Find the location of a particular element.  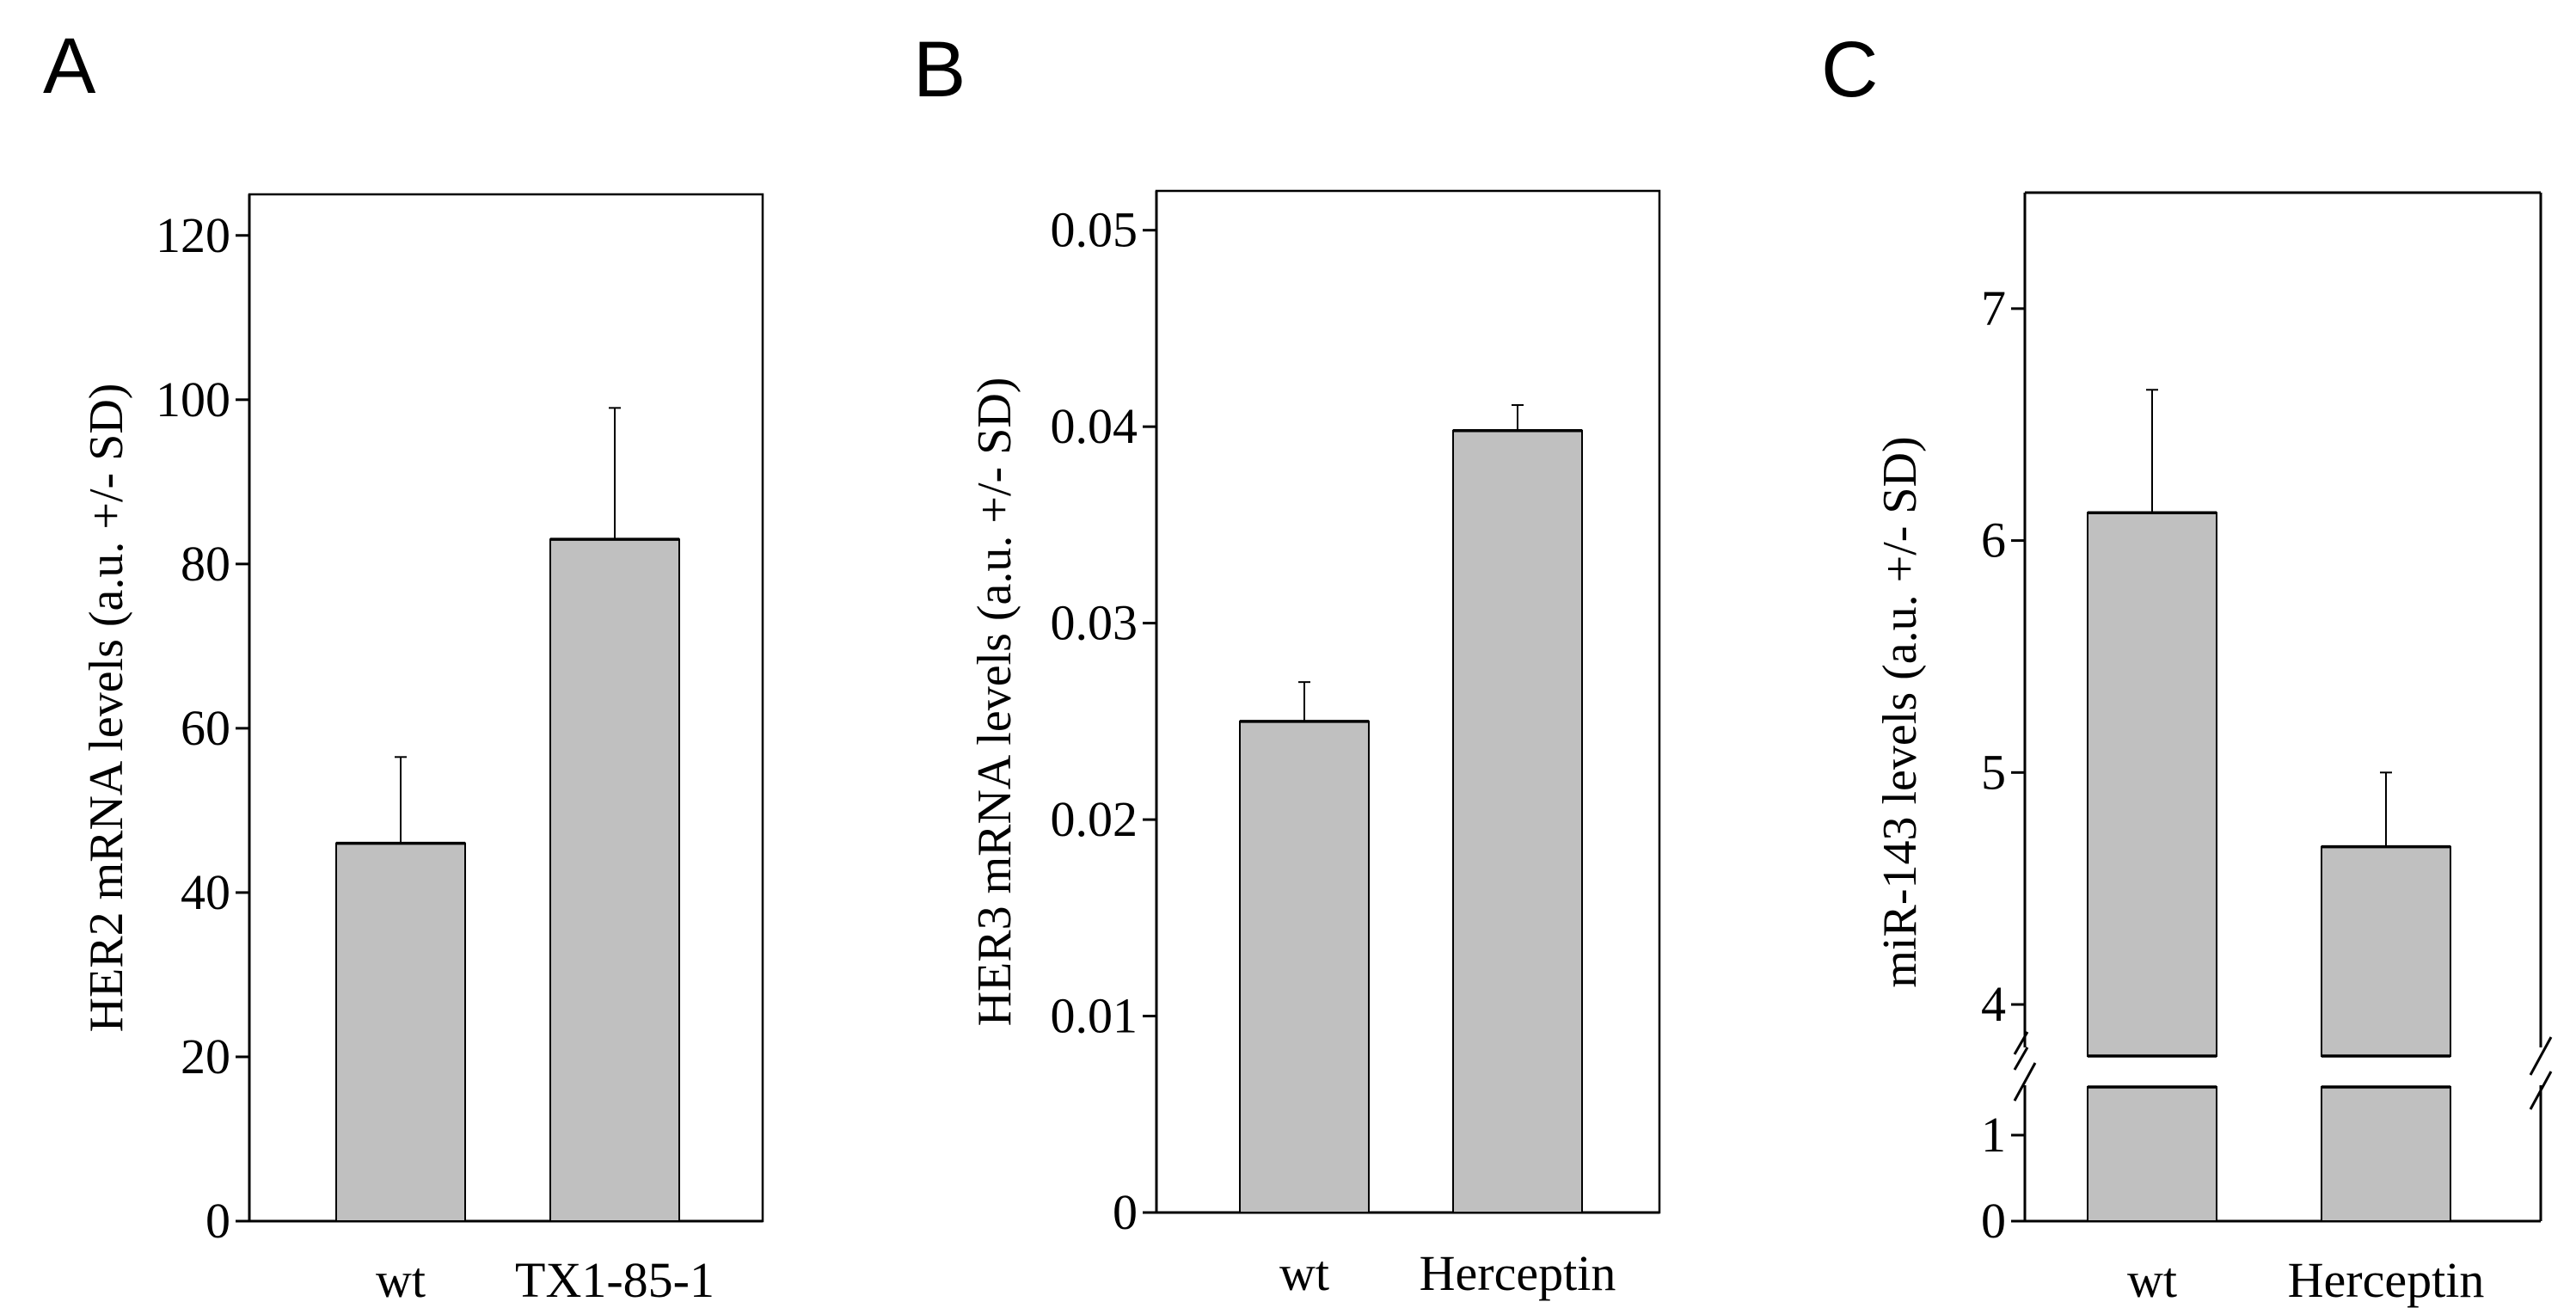

y-tick-label: 80 is located at coordinates (206, 564).